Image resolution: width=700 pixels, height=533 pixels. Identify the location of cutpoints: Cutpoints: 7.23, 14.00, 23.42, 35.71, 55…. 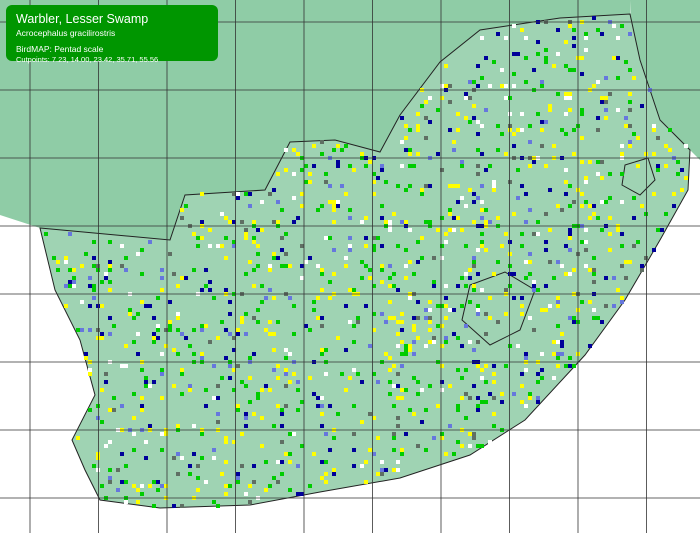
(87, 59).